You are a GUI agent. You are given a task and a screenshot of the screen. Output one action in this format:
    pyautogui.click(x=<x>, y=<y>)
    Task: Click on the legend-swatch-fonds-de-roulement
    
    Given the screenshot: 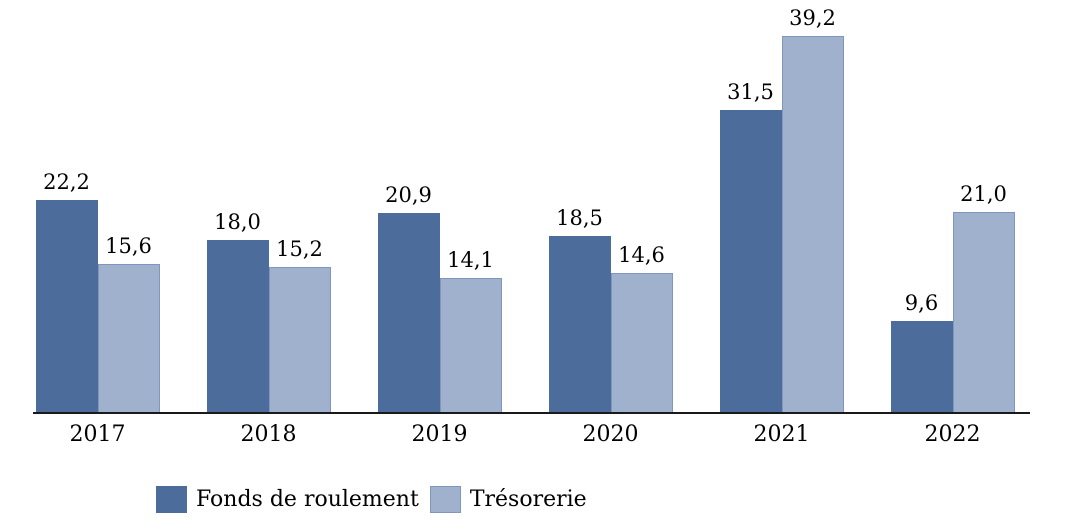 What is the action you would take?
    pyautogui.click(x=171, y=499)
    